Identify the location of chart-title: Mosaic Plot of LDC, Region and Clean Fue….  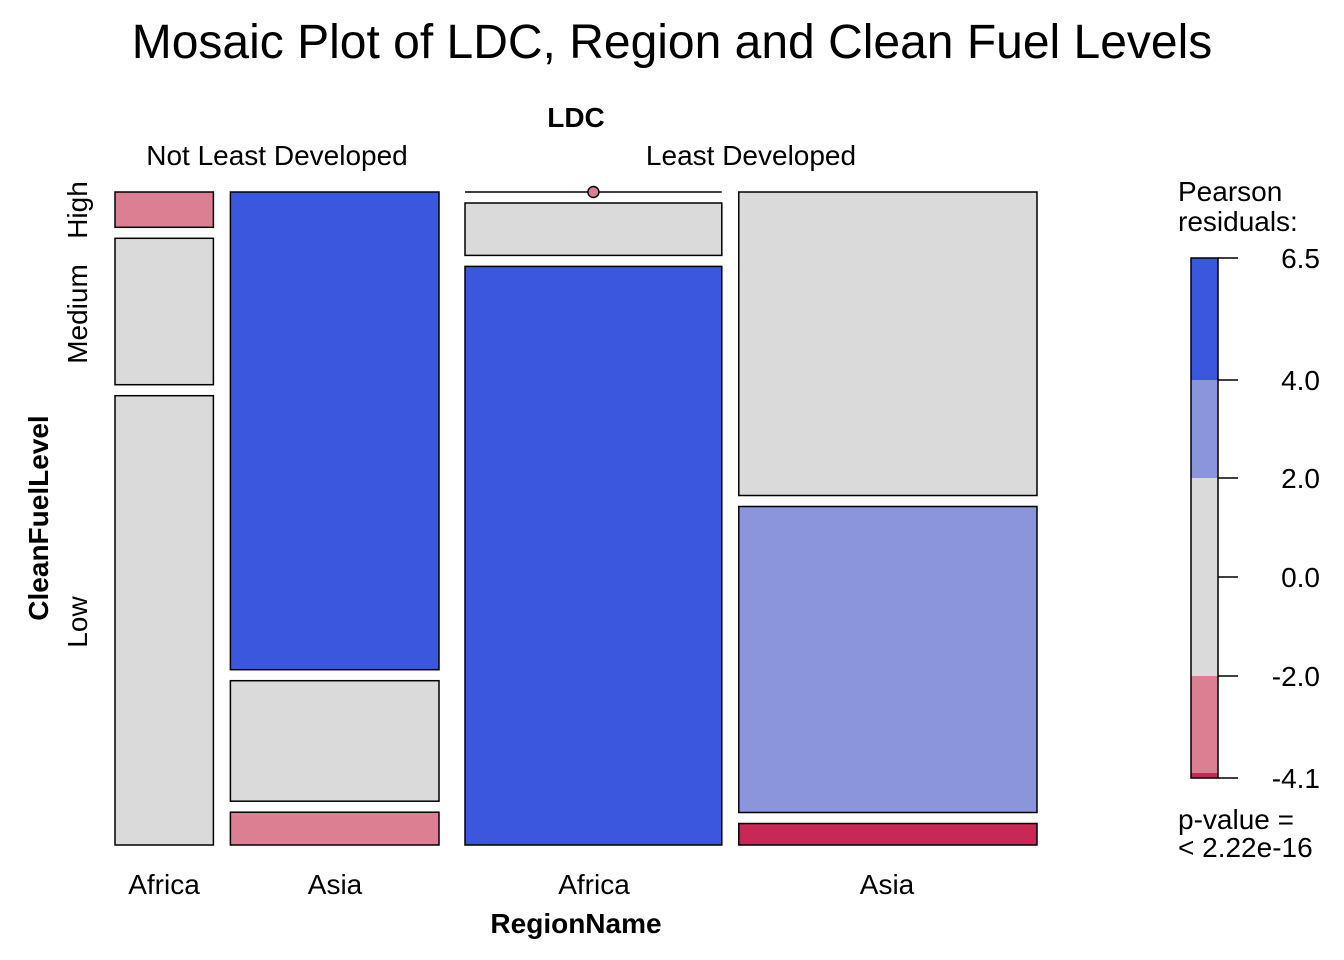
(672, 42).